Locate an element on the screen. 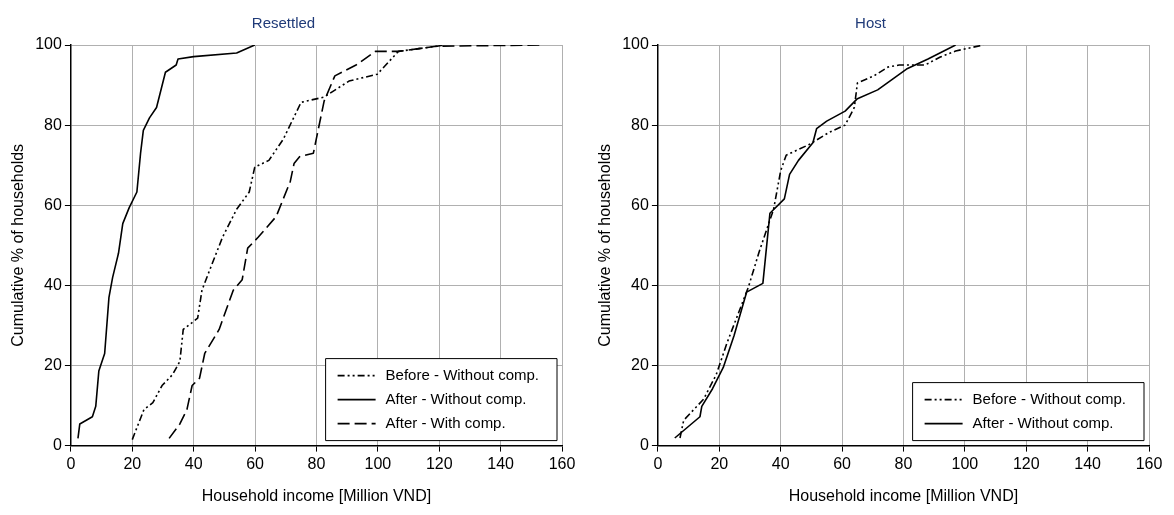 The width and height of the screenshot is (1174, 515). chart-title: Resettled is located at coordinates (283, 23).